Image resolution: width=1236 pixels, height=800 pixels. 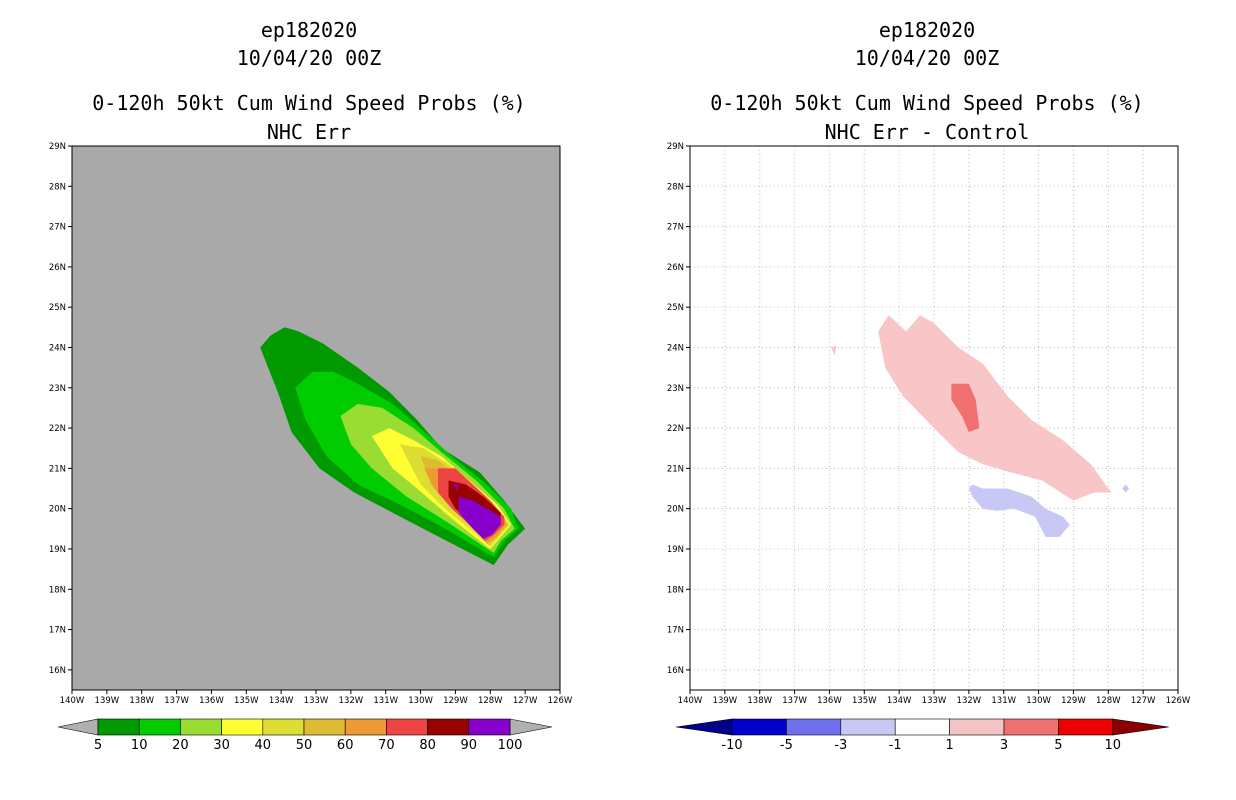 What do you see at coordinates (840, 745) in the screenshot?
I see `colorbar-label: -3` at bounding box center [840, 745].